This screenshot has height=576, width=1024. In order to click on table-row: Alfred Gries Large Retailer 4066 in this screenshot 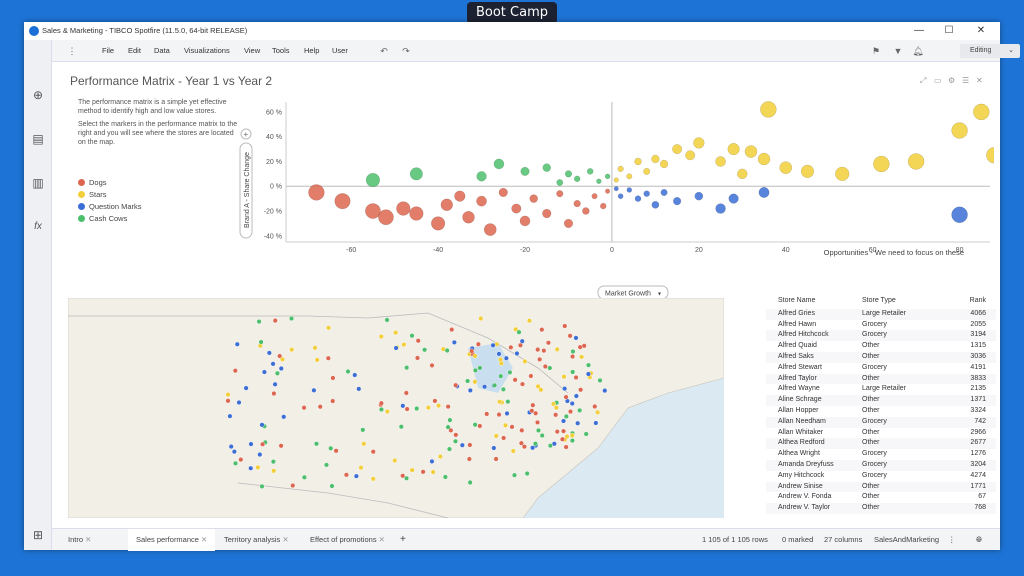, I will do `click(881, 314)`.